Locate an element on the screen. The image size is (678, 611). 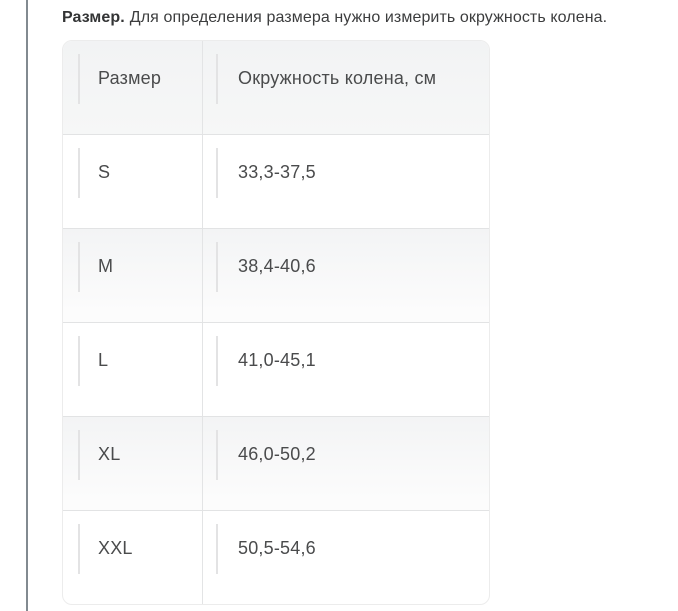
circumference-cell: 33,3-37,5 is located at coordinates (345, 181).